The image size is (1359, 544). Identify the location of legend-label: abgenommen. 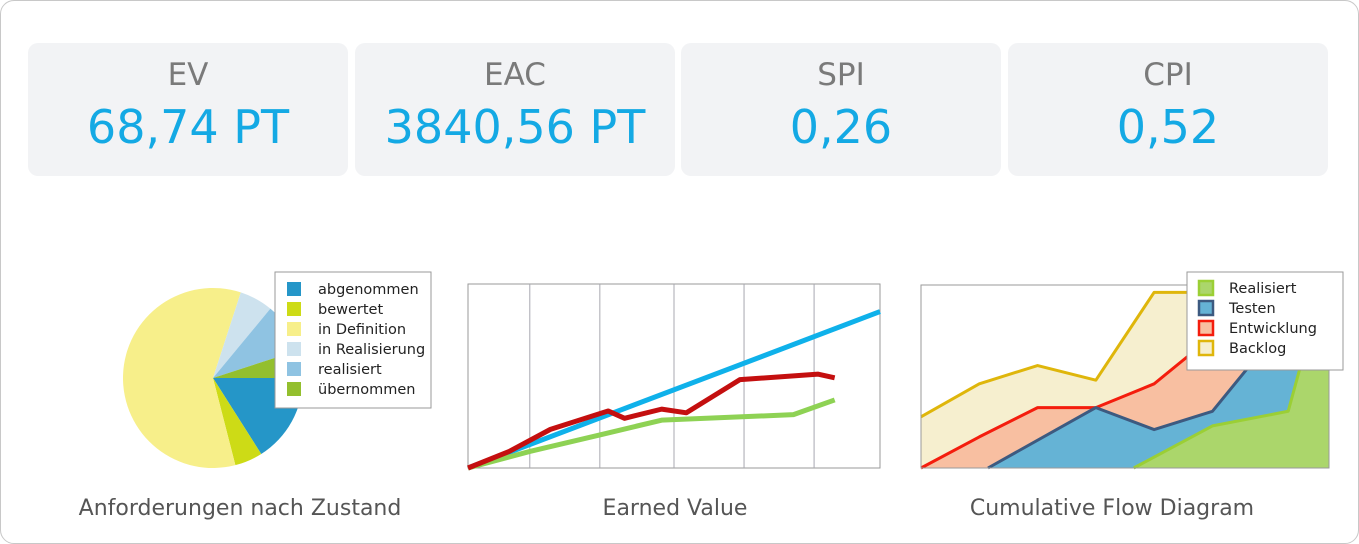
(368, 290).